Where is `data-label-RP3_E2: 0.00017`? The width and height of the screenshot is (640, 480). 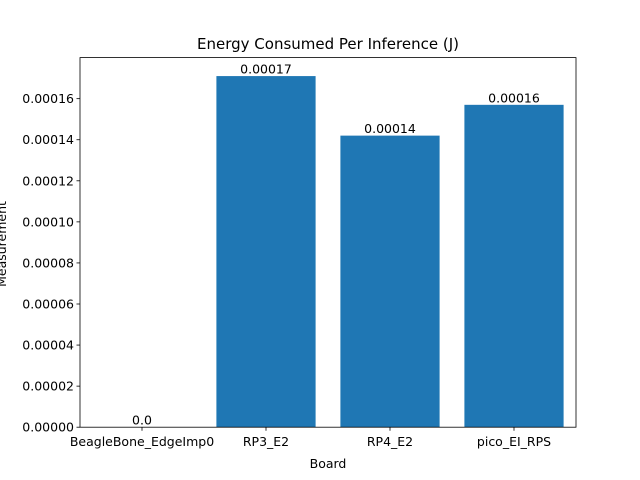
data-label-RP3_E2: 0.00017 is located at coordinates (266, 69).